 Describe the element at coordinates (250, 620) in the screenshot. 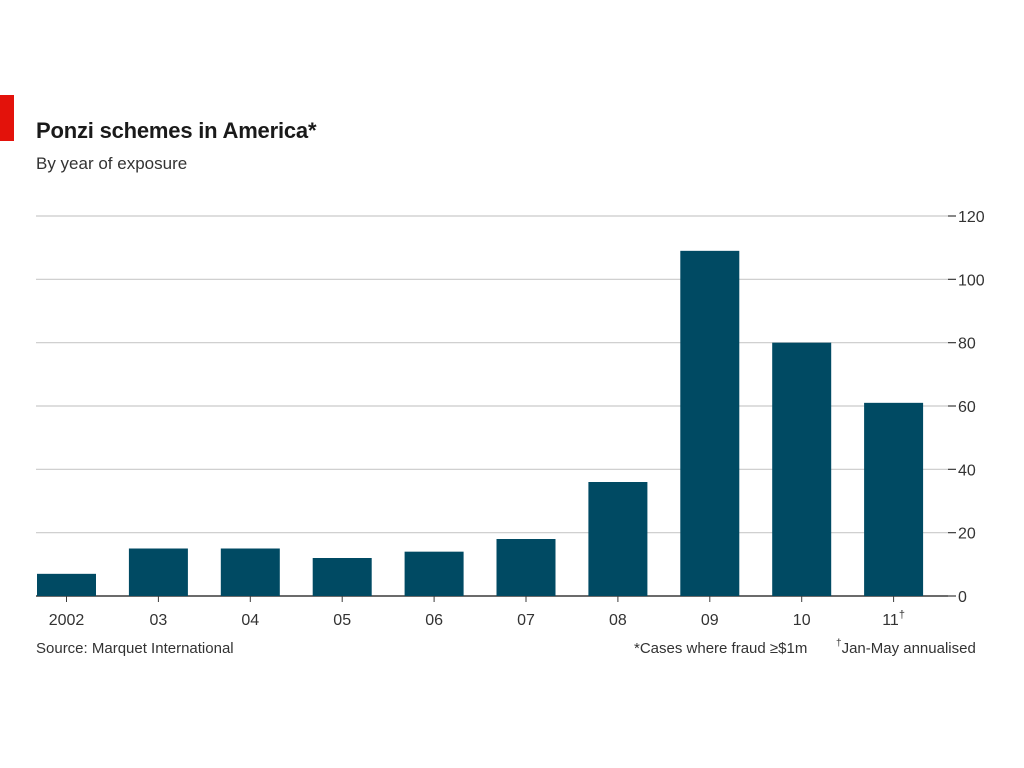

I see `x-tick-label: 04` at that location.